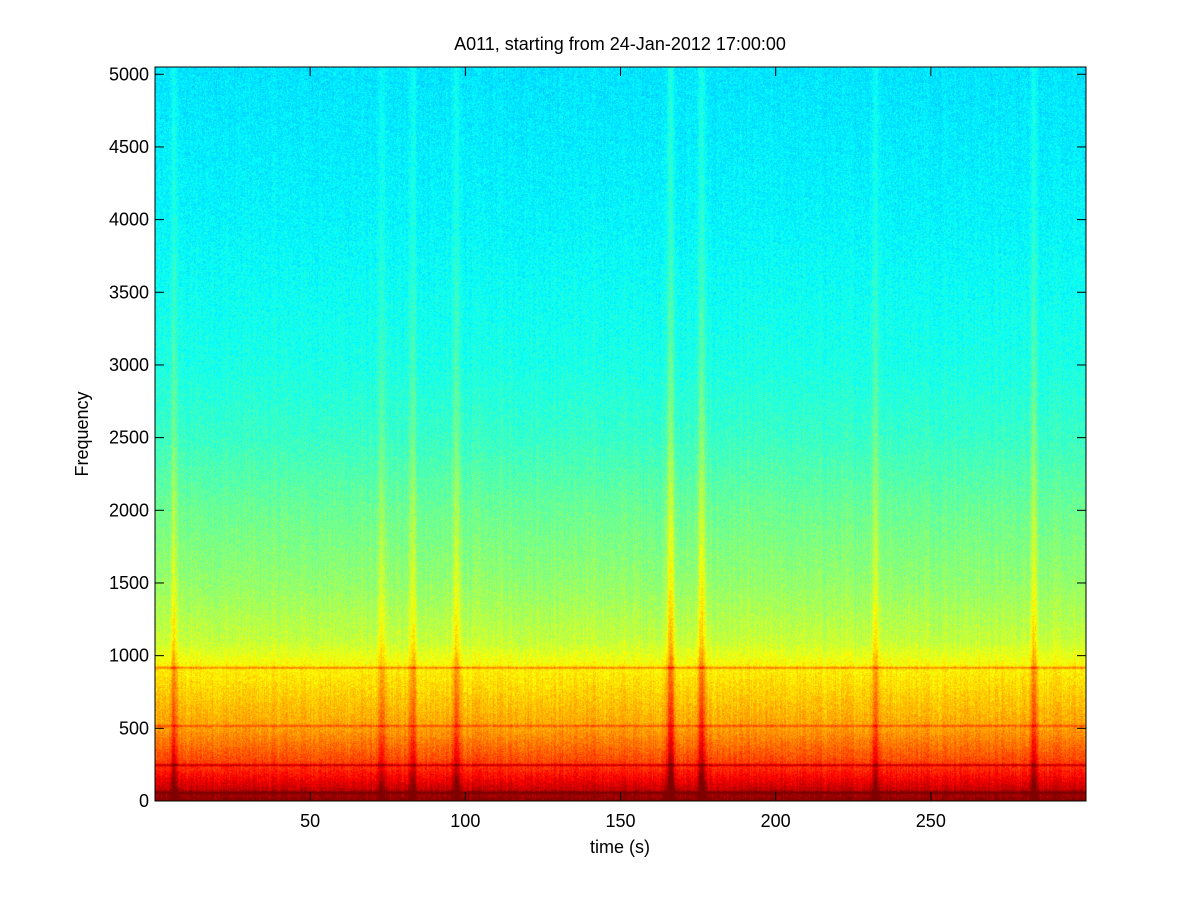  I want to click on y-tick-label: 4000, so click(129, 220).